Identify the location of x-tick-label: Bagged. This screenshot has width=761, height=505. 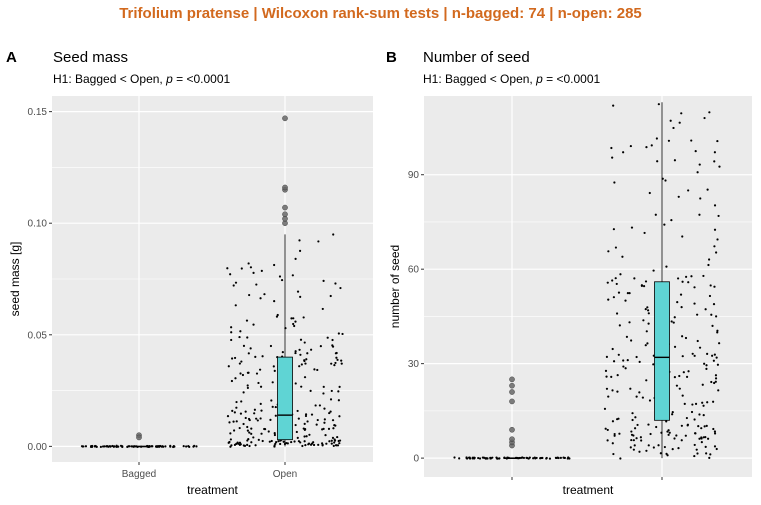
(139, 474).